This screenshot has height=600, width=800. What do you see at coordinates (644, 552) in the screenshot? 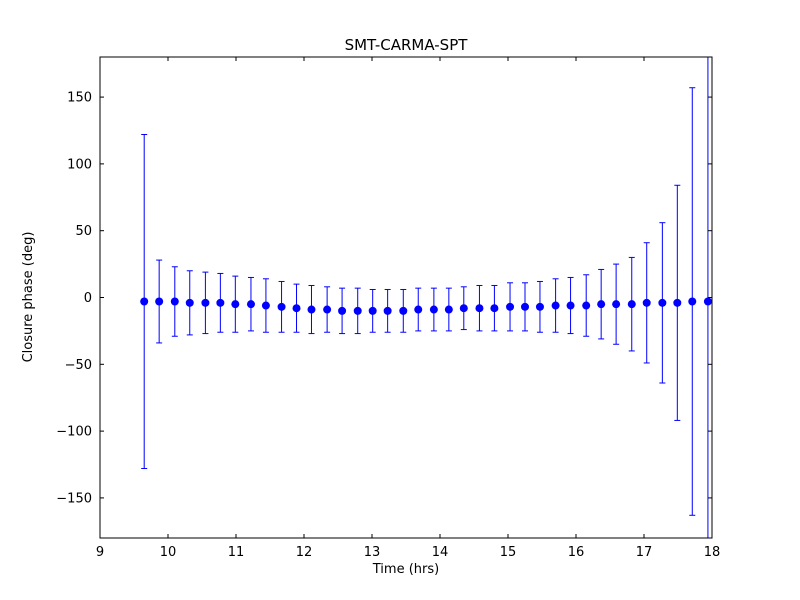
I see `x-tick-label: 17` at bounding box center [644, 552].